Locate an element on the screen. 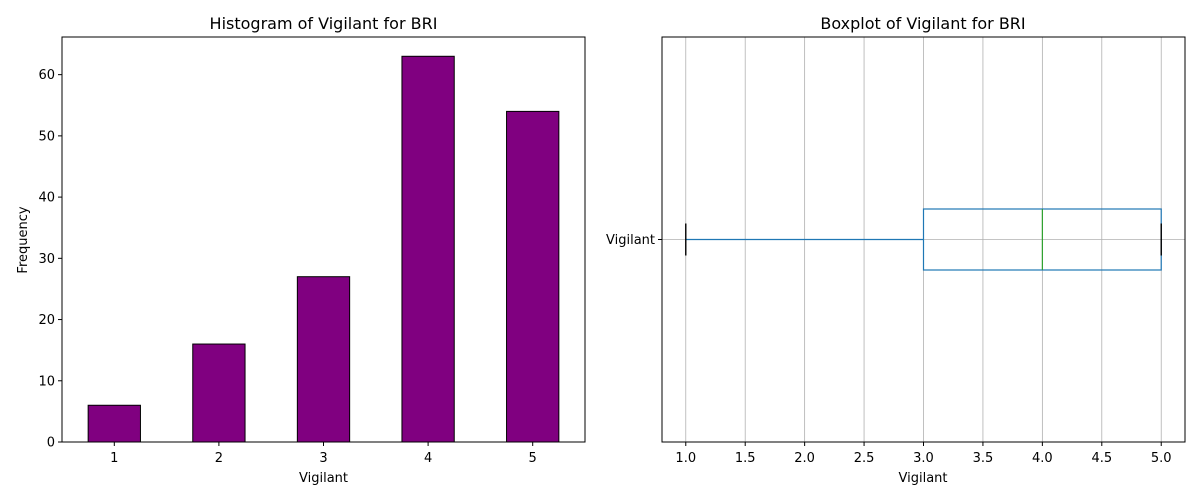  histogram-y-tick-label: 20 is located at coordinates (46, 320).